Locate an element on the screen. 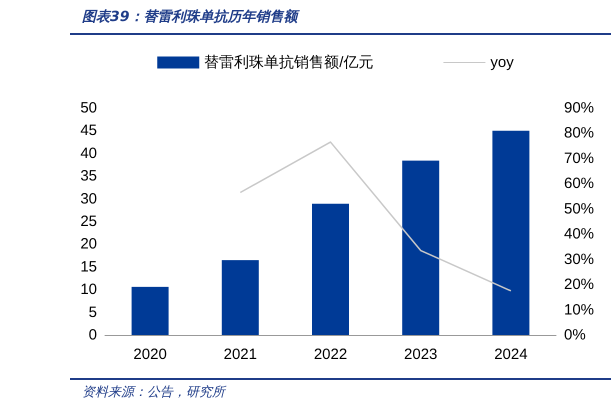  legend-label: yoy is located at coordinates (502, 62).